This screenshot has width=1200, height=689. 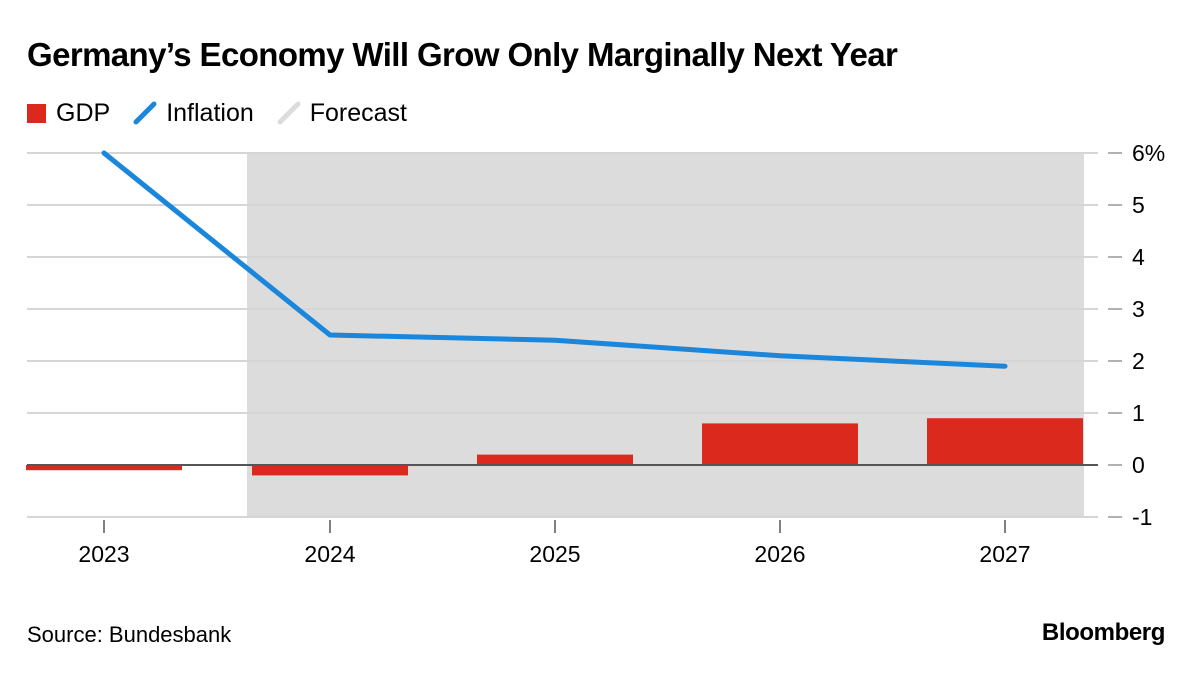 What do you see at coordinates (1148, 153) in the screenshot?
I see `y-tick-label-6: 6%` at bounding box center [1148, 153].